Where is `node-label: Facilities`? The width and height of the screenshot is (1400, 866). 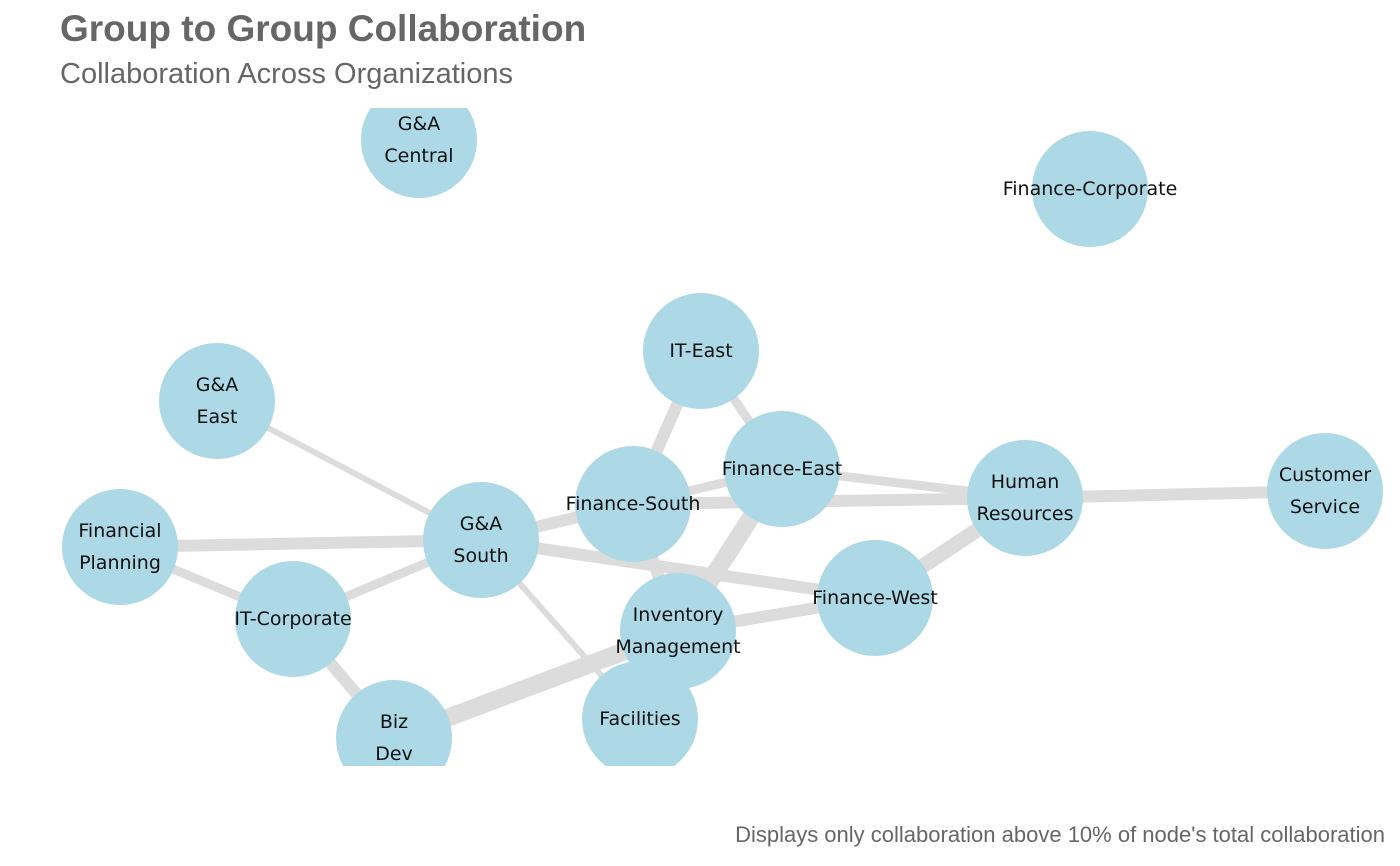
node-label: Facilities is located at coordinates (639, 719).